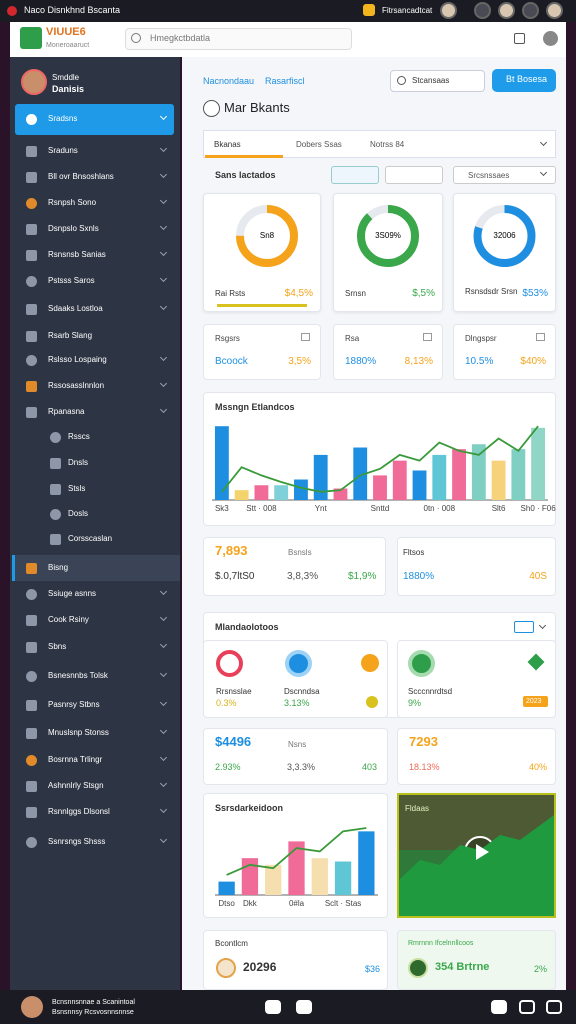  I want to click on nav-label: Dosls, so click(78, 513).